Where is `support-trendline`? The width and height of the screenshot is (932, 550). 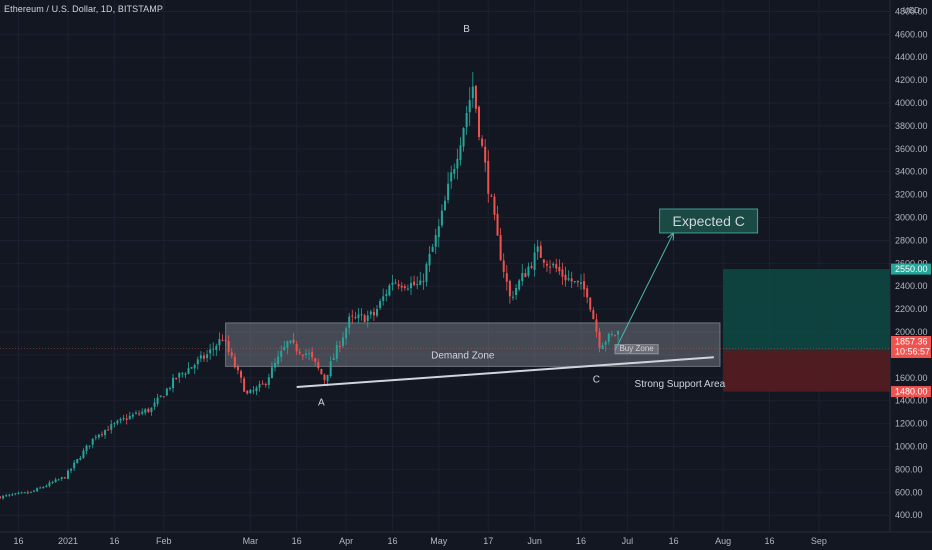 support-trendline is located at coordinates (505, 372).